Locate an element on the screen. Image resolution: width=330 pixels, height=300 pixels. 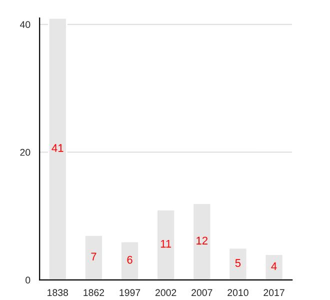
x-tick-label: 1862 is located at coordinates (94, 292).